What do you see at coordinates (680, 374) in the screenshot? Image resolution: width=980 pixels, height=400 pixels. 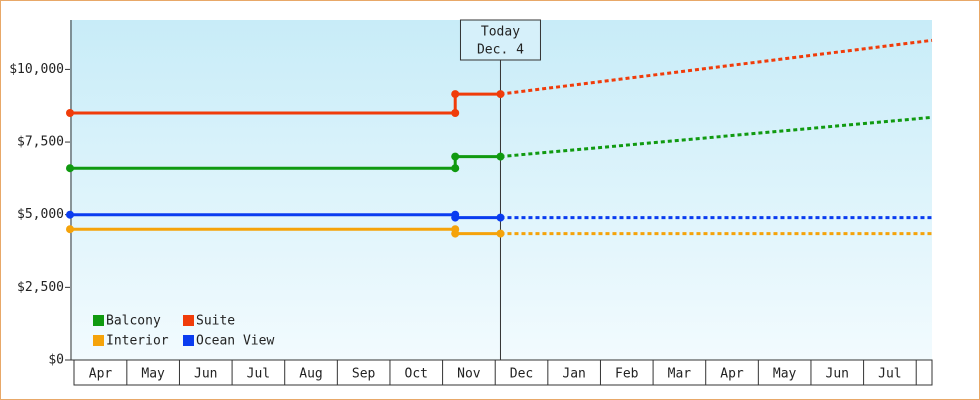 I see `x-tick-label: Mar` at bounding box center [680, 374].